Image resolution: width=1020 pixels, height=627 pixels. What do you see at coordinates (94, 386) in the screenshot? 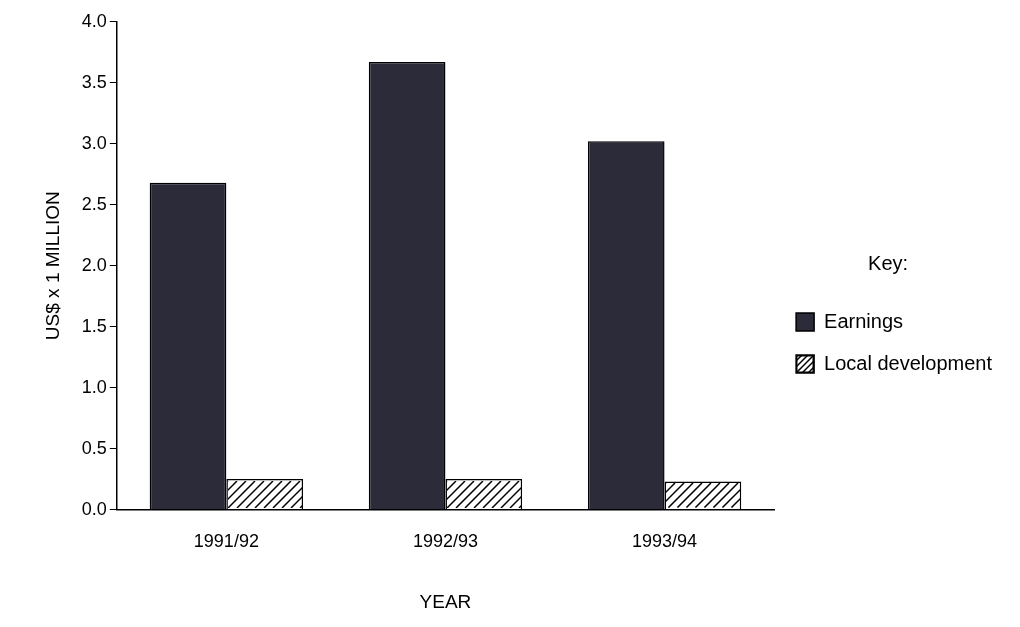
I see `y-tick-label: 1.0` at bounding box center [94, 386].